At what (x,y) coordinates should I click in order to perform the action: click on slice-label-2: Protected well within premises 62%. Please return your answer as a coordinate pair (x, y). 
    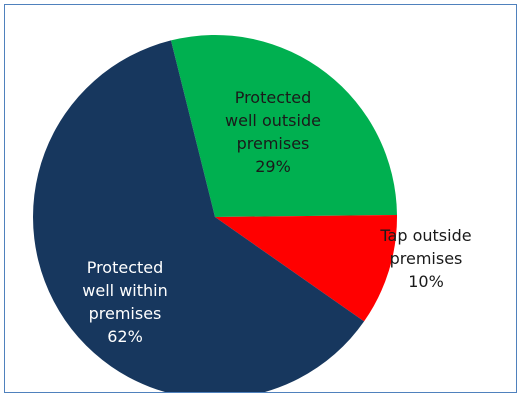
    Looking at the image, I should click on (124, 302).